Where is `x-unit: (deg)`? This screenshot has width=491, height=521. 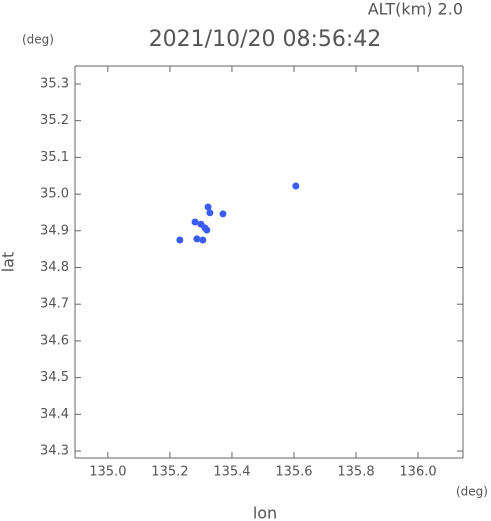
x-unit: (deg) is located at coordinates (472, 492).